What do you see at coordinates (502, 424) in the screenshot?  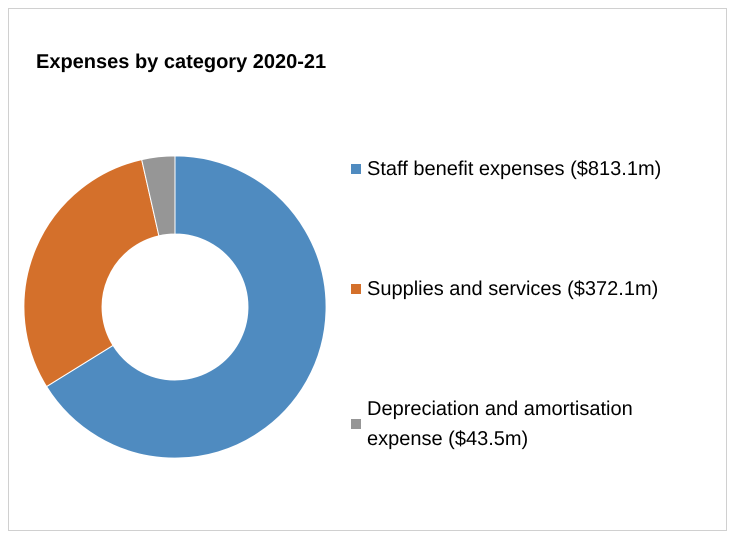 I see `legend-label: Depreciation and amortisation expense ($43.5m)` at bounding box center [502, 424].